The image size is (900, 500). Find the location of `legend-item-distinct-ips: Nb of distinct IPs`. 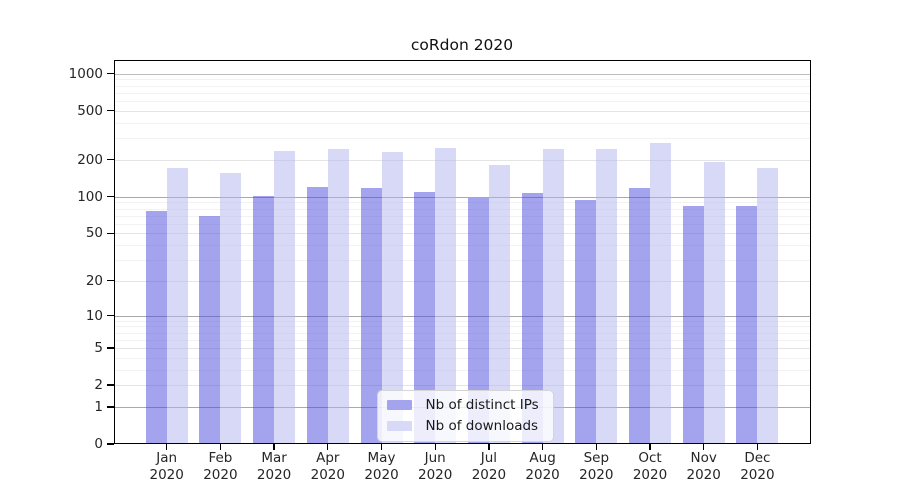

legend-item-distinct-ips: Nb of distinct IPs is located at coordinates (462, 405).